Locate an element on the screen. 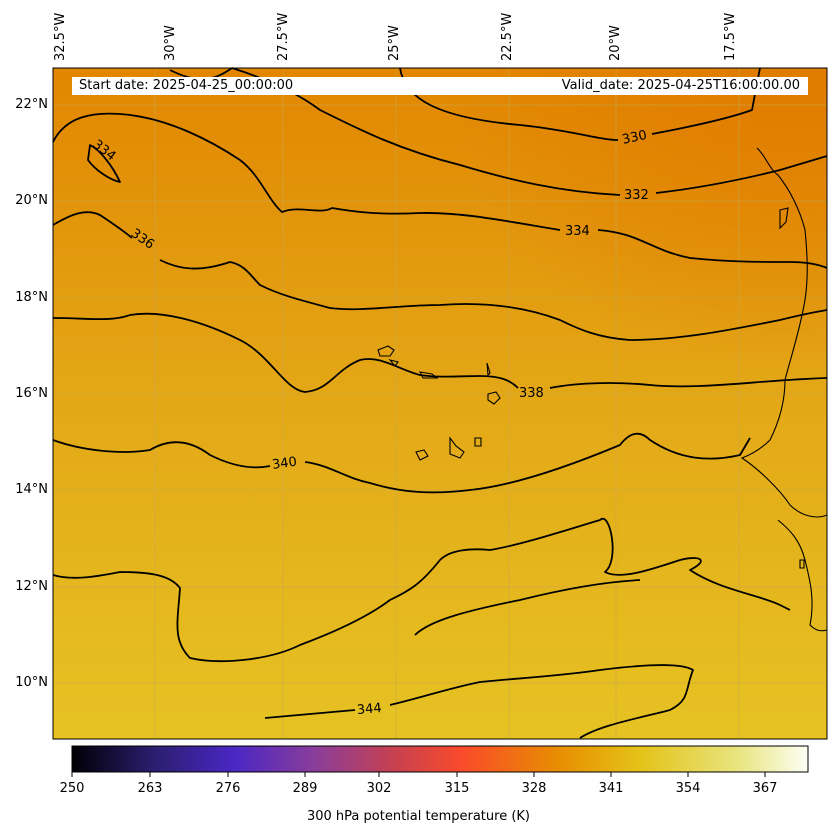 The width and height of the screenshot is (837, 836). contour-label: 344 is located at coordinates (369, 709).